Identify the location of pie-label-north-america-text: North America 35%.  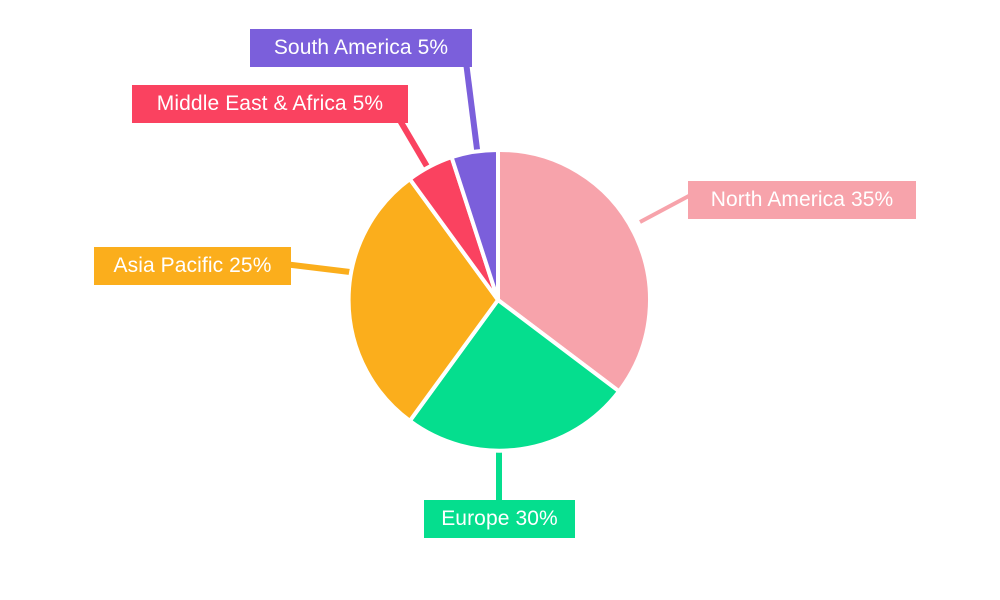
(802, 199).